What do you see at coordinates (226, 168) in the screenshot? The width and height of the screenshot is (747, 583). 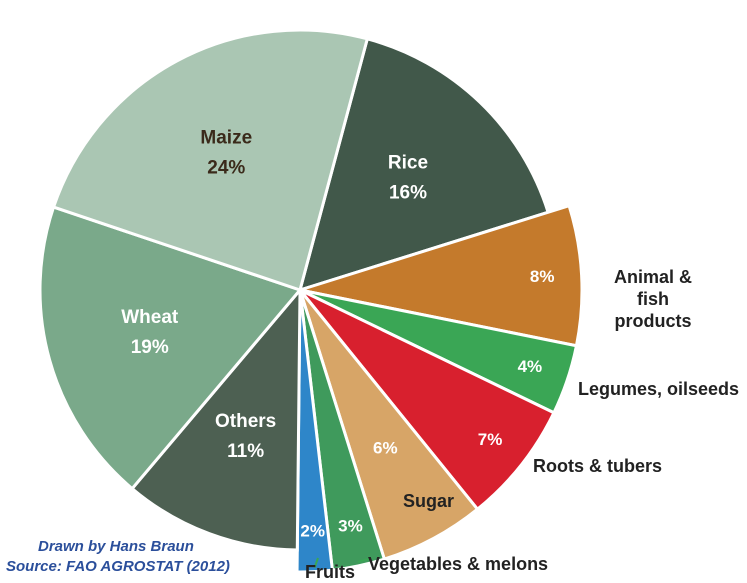 I see `slice-value: 24%` at bounding box center [226, 168].